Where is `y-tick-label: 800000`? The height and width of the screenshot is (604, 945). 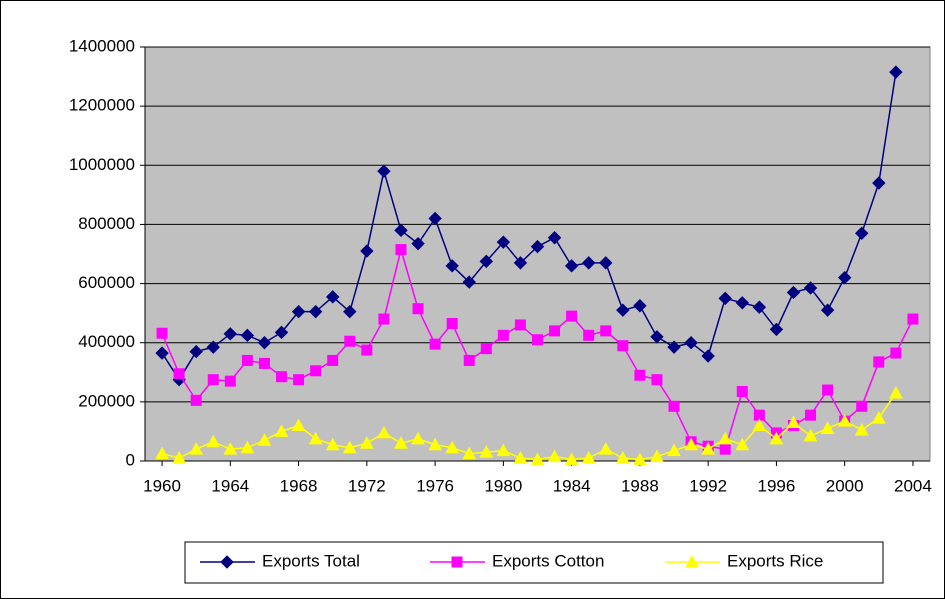
y-tick-label: 800000 is located at coordinates (106, 223).